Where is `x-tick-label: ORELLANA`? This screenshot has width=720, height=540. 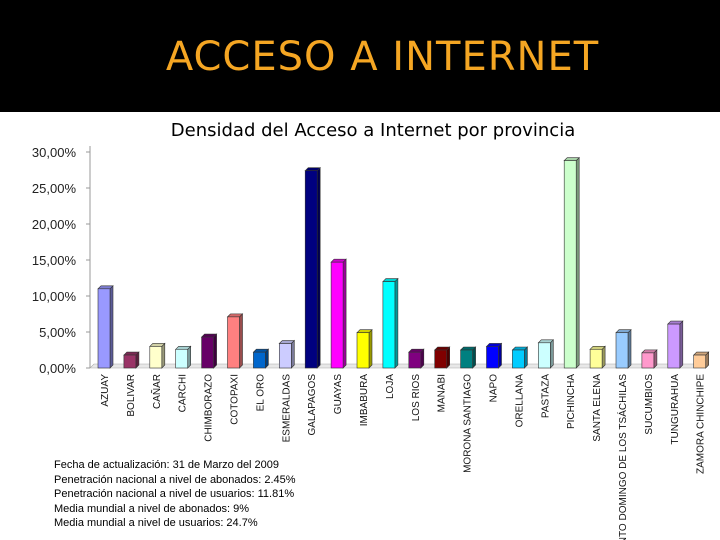
x-tick-label: ORELLANA is located at coordinates (519, 401).